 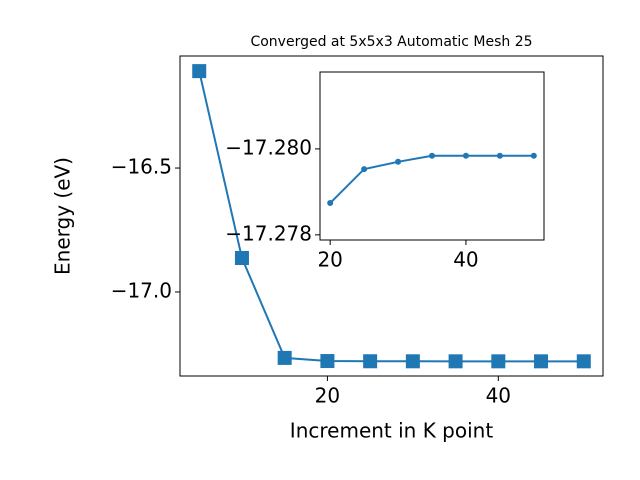 What do you see at coordinates (63, 216) in the screenshot?
I see `y-axis-label: Energy (eV)` at bounding box center [63, 216].